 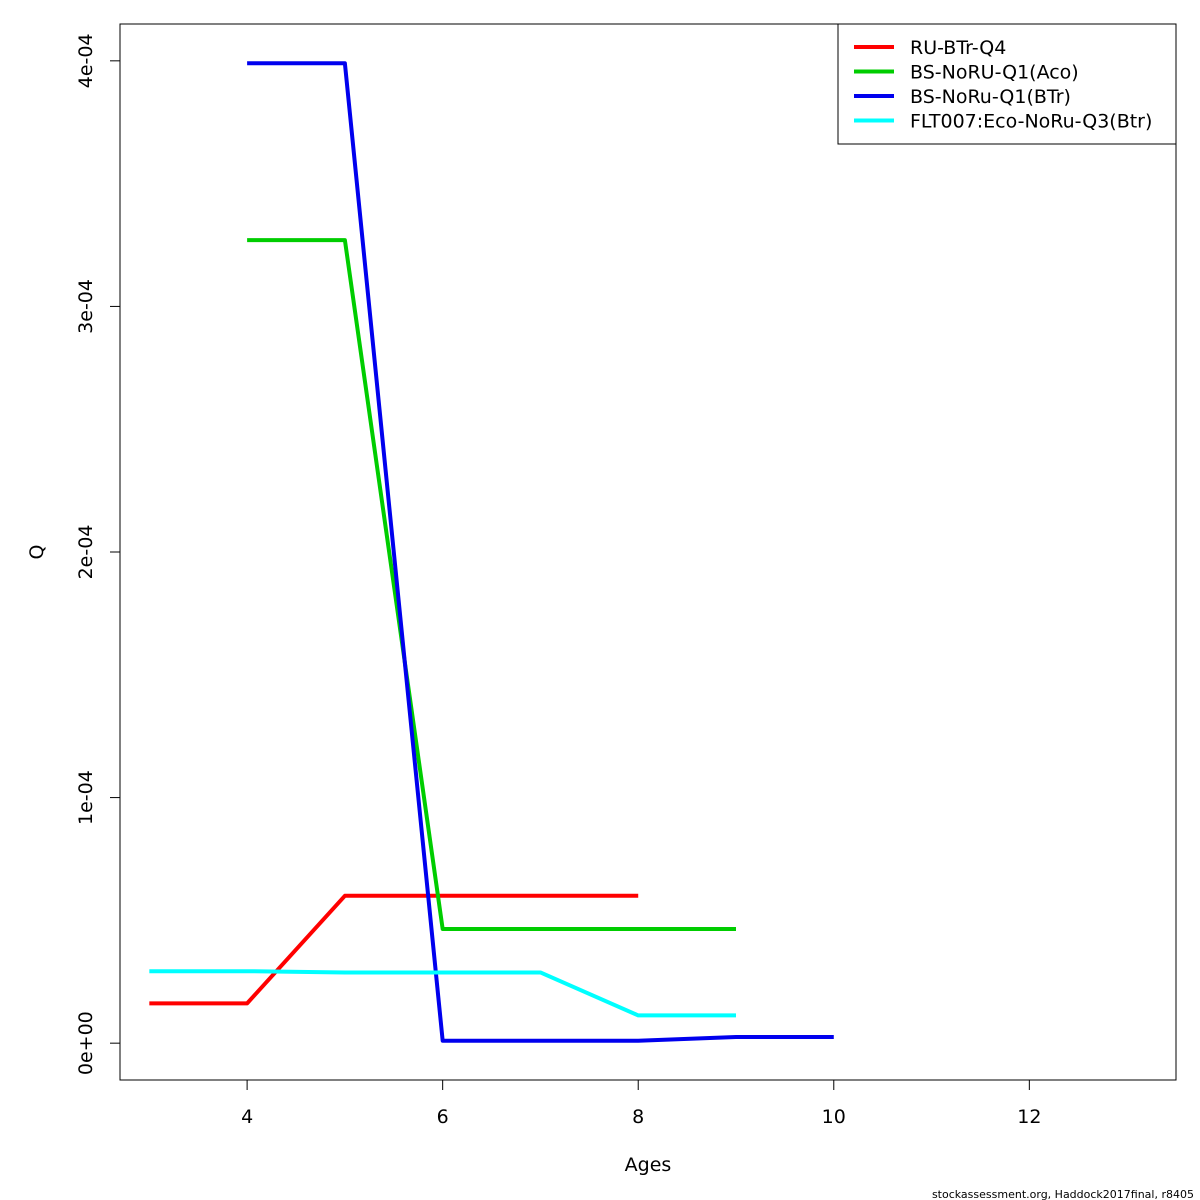 I want to click on y-tick-label: 1e-04, so click(x=86, y=797).